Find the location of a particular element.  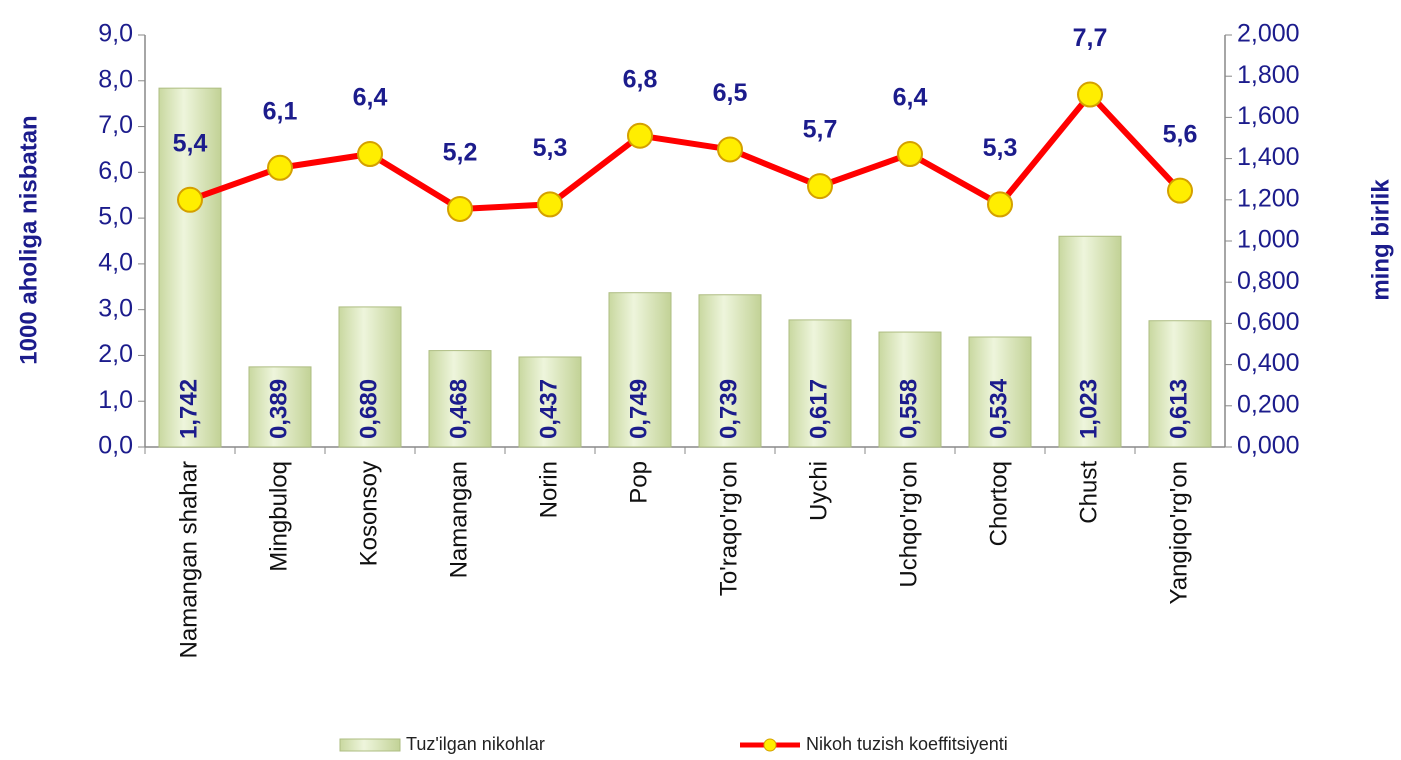

line-value-label: 5,6 is located at coordinates (1180, 134).